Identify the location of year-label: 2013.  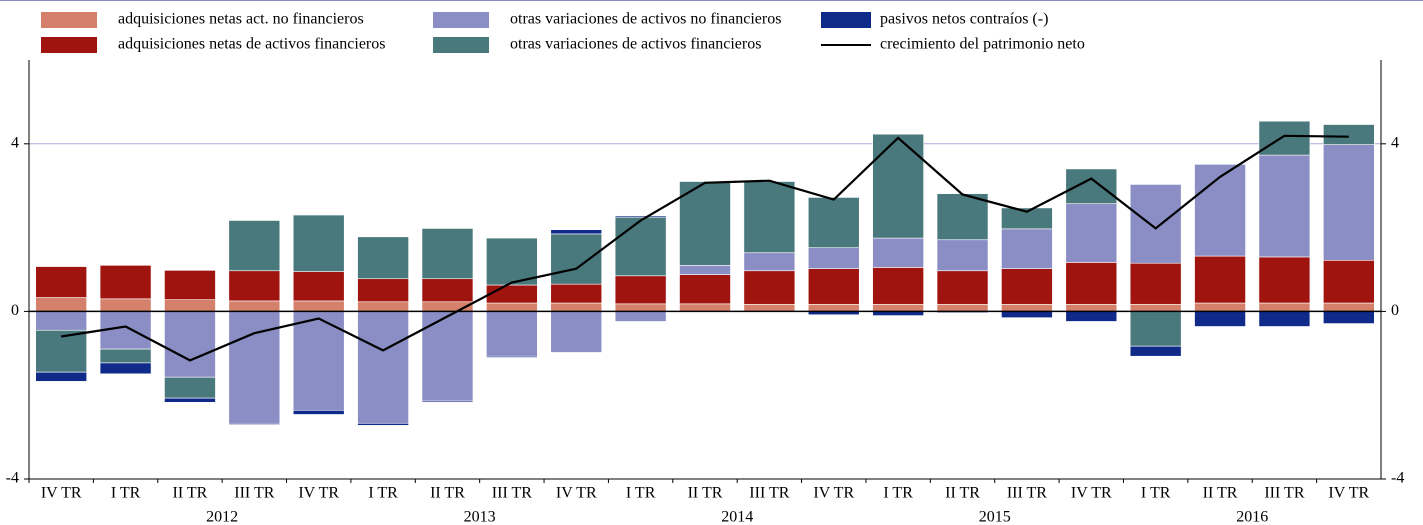
(480, 517).